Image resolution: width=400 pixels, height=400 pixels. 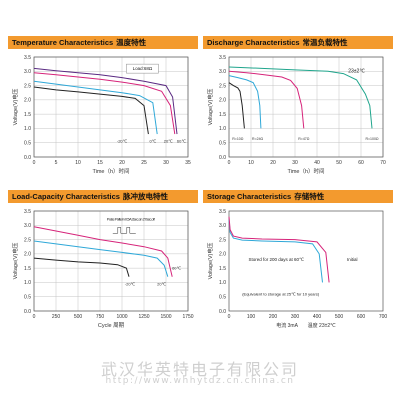 I want to click on x-tick-label: 1500, so click(x=165, y=317).